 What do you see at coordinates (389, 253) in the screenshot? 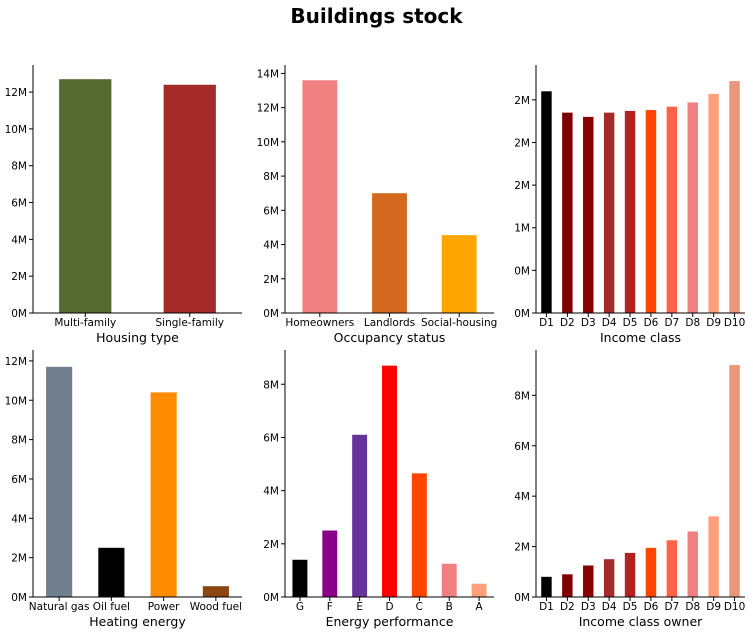
I see `bar-landlords` at bounding box center [389, 253].